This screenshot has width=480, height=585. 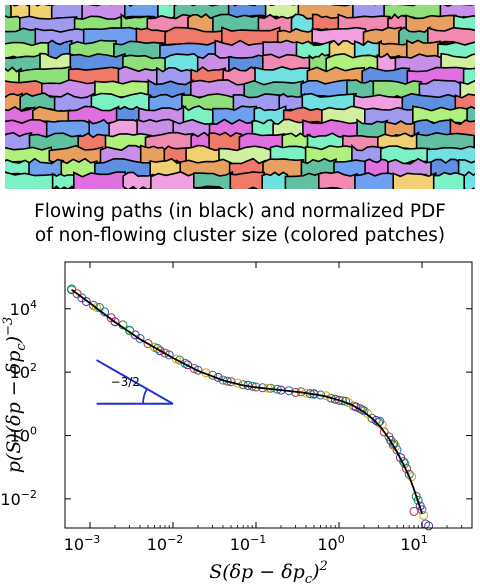 I want to click on y-tick-exp: 4, so click(x=33, y=304).